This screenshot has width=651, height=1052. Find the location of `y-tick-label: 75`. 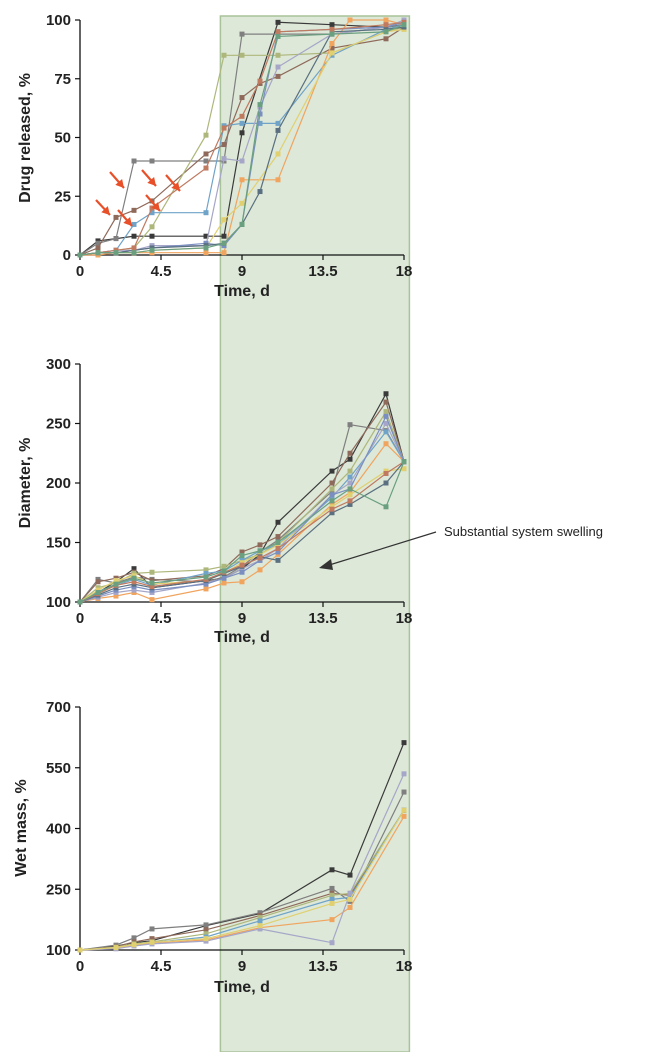

y-tick-label: 75 is located at coordinates (62, 79).